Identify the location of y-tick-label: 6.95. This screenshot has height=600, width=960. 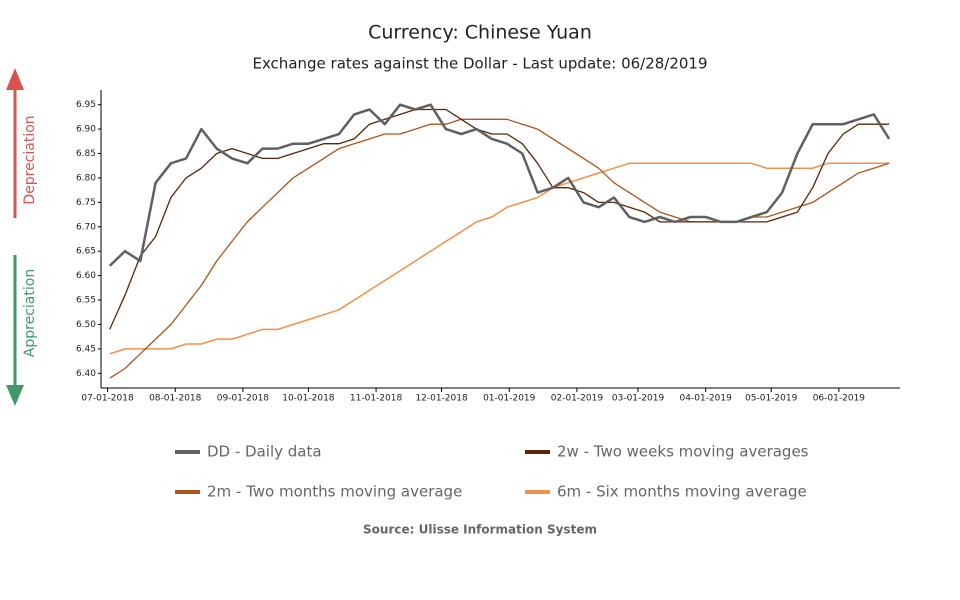
(86, 105).